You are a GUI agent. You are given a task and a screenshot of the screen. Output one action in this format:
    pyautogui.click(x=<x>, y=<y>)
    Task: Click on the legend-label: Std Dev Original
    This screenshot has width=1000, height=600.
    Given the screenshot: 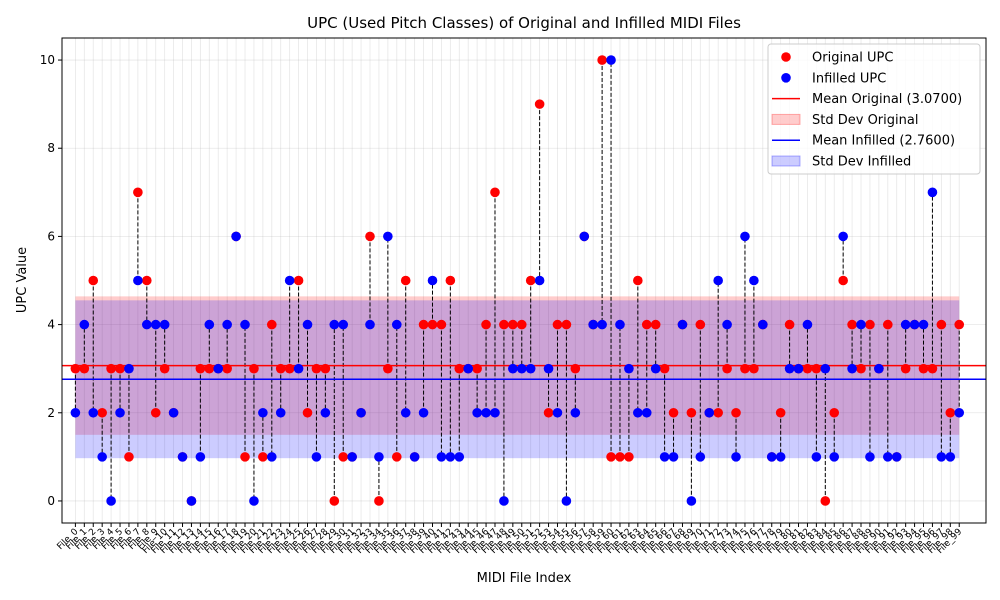 What is the action you would take?
    pyautogui.click(x=865, y=120)
    